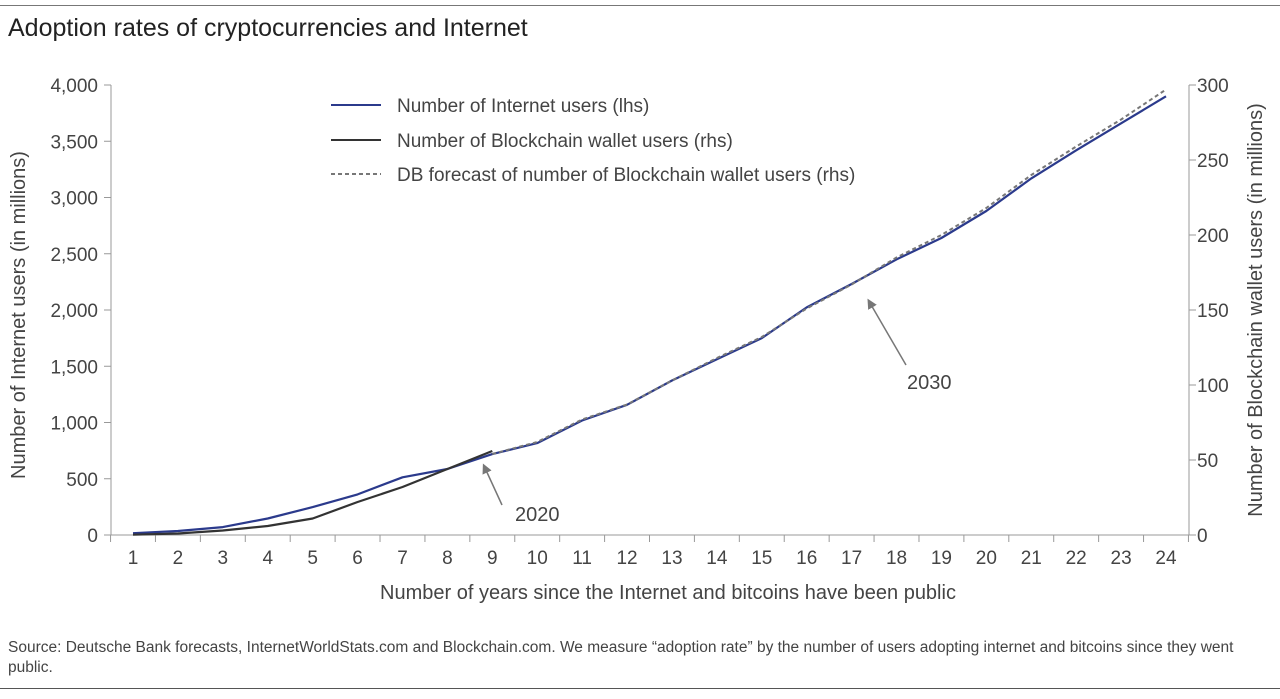  Describe the element at coordinates (92, 536) in the screenshot. I see `y-left-tick-label: 0` at that location.